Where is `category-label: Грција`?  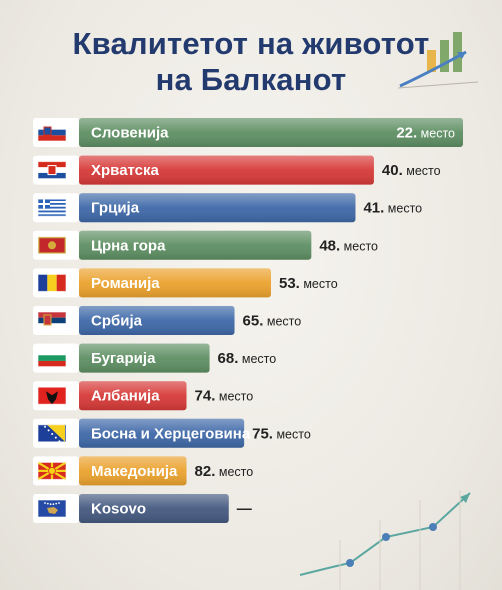 category-label: Грција is located at coordinates (115, 208).